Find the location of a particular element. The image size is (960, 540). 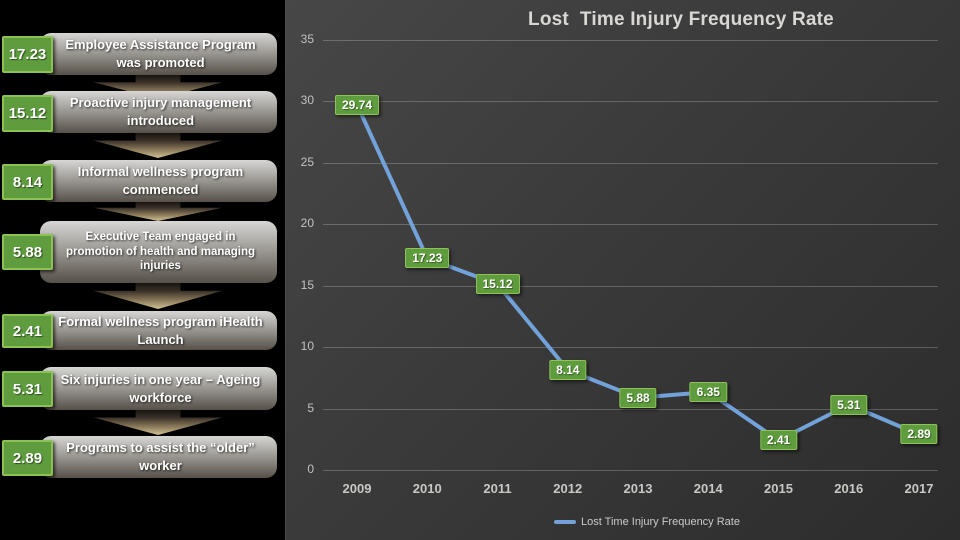

data-label: 6.35 is located at coordinates (708, 391).